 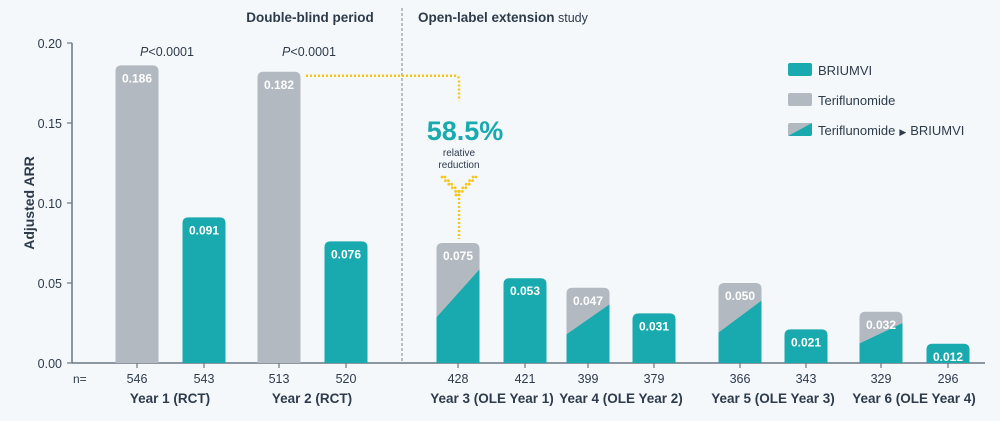 What do you see at coordinates (845, 70) in the screenshot?
I see `legend-label-briumvi: BRIUMVI` at bounding box center [845, 70].